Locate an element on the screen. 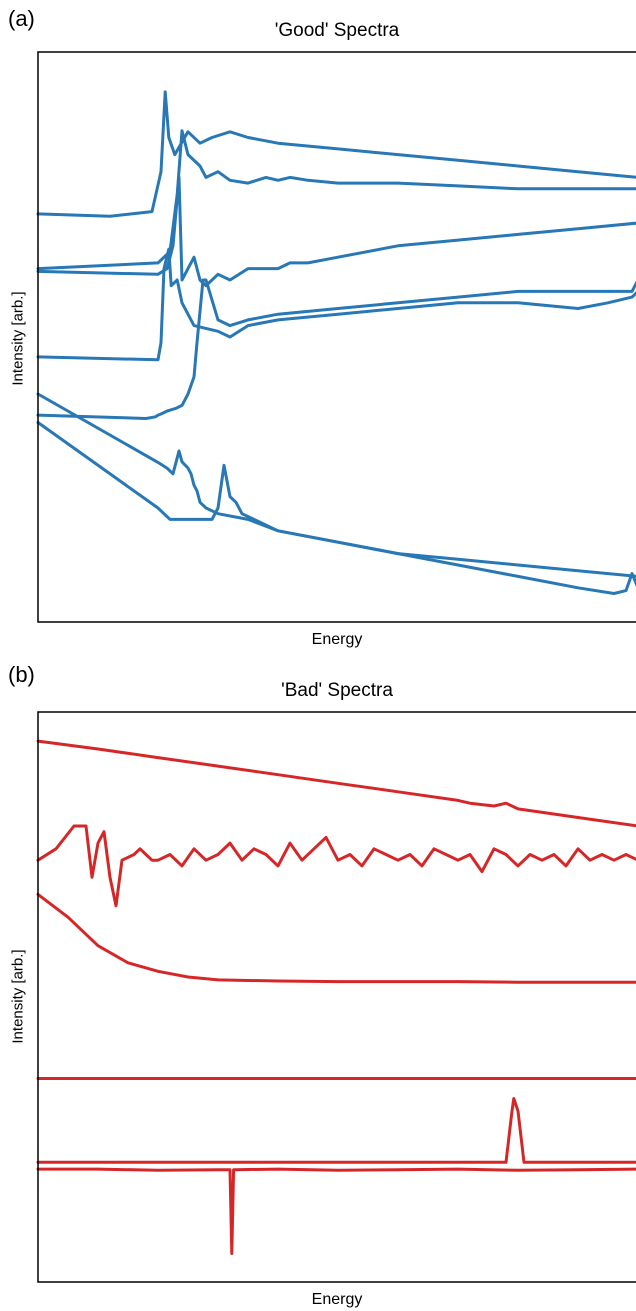 The image size is (636, 1311). panel-a-label: (a) is located at coordinates (21, 18).